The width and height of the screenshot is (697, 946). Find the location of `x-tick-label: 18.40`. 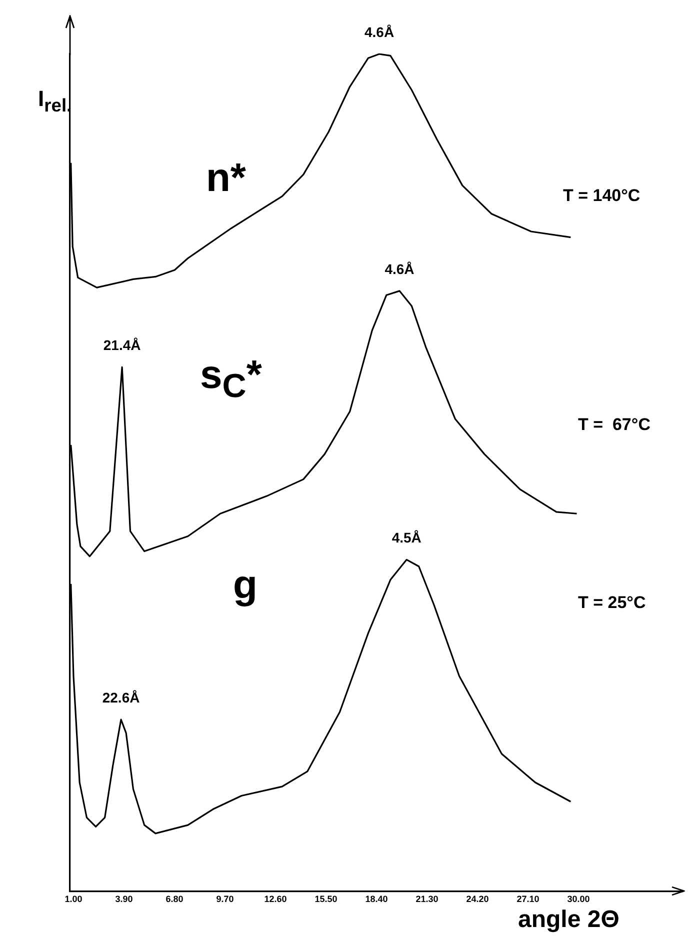

x-tick-label: 18.40 is located at coordinates (376, 899).